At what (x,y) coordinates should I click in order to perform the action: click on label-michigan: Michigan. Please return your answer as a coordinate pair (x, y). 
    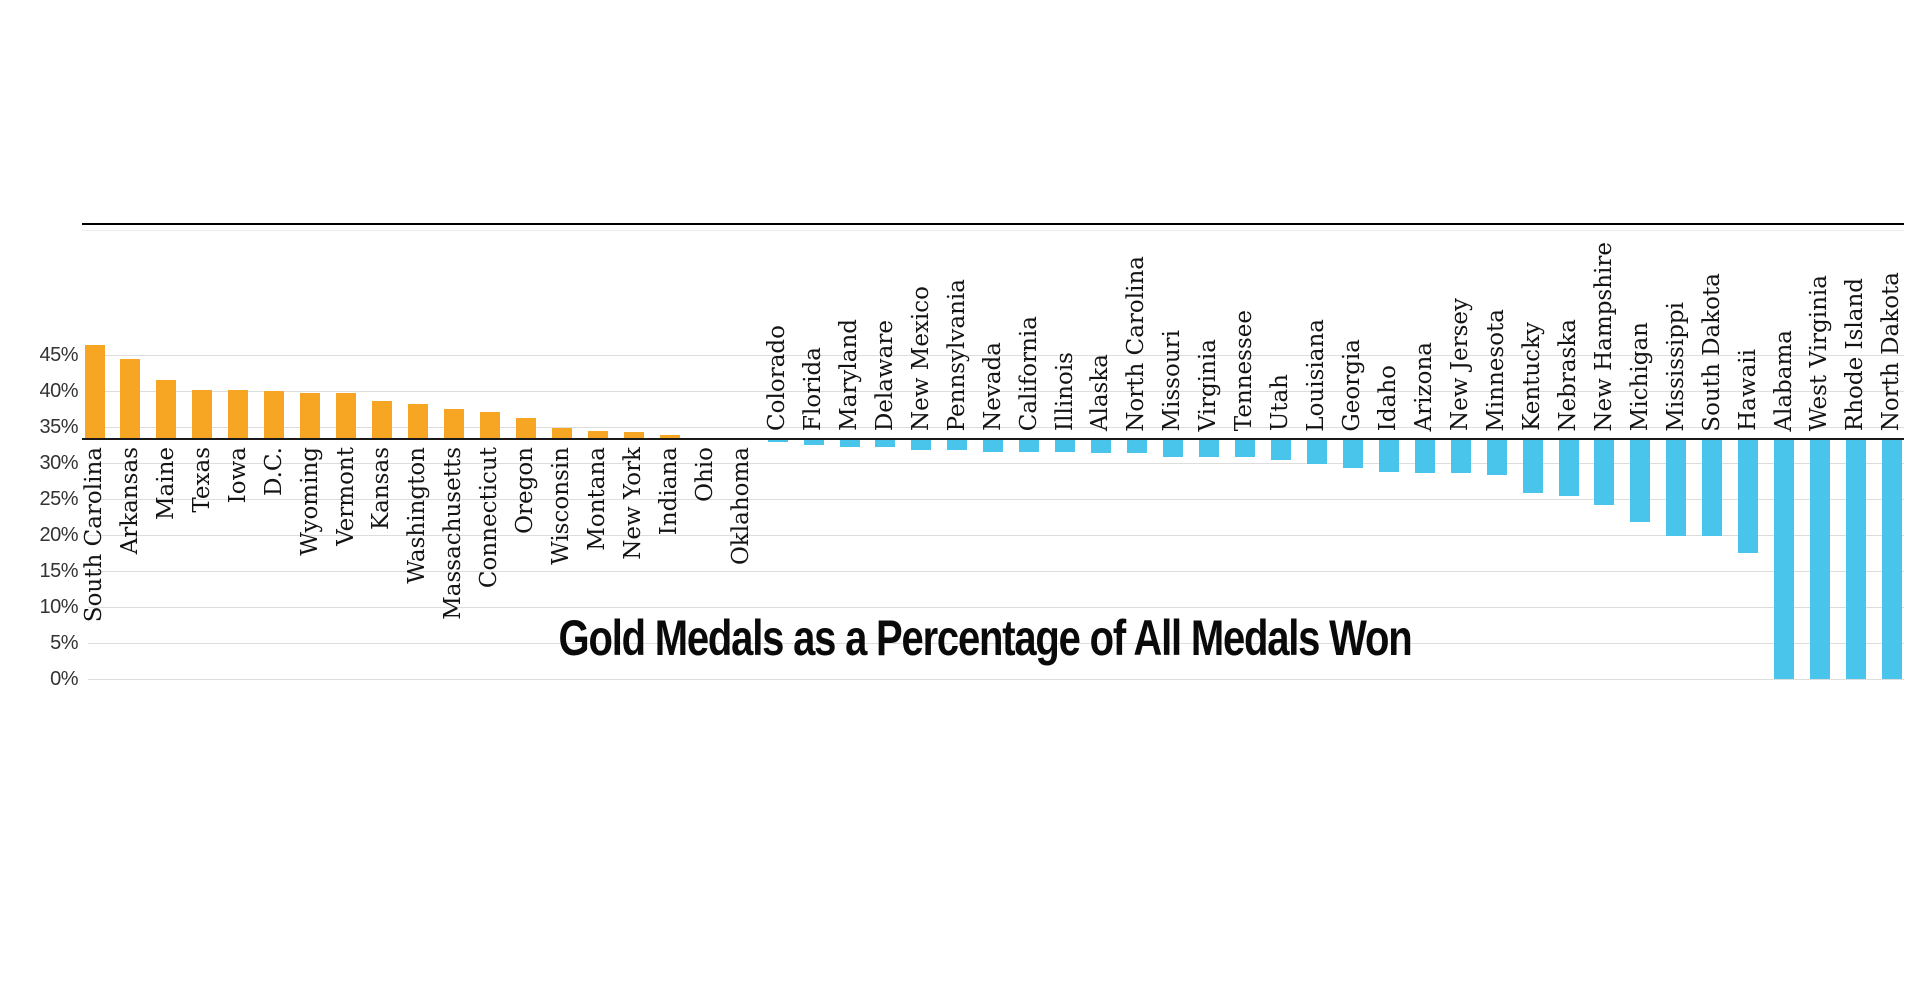
    Looking at the image, I should click on (1640, 376).